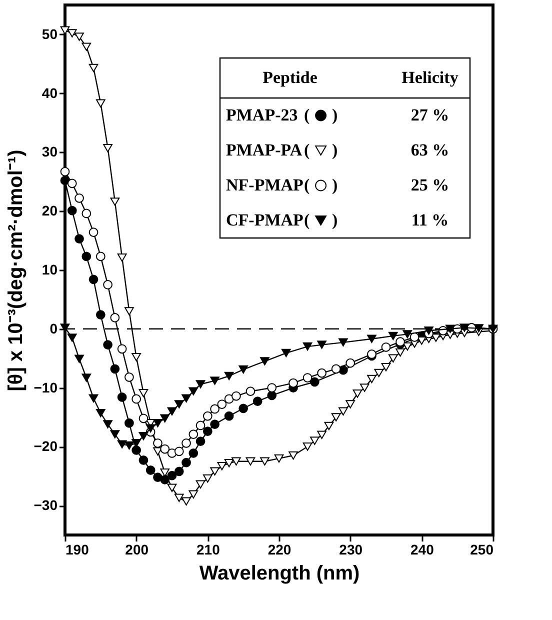 The image size is (552, 620). I want to click on annotation: 25 %, so click(430, 185).